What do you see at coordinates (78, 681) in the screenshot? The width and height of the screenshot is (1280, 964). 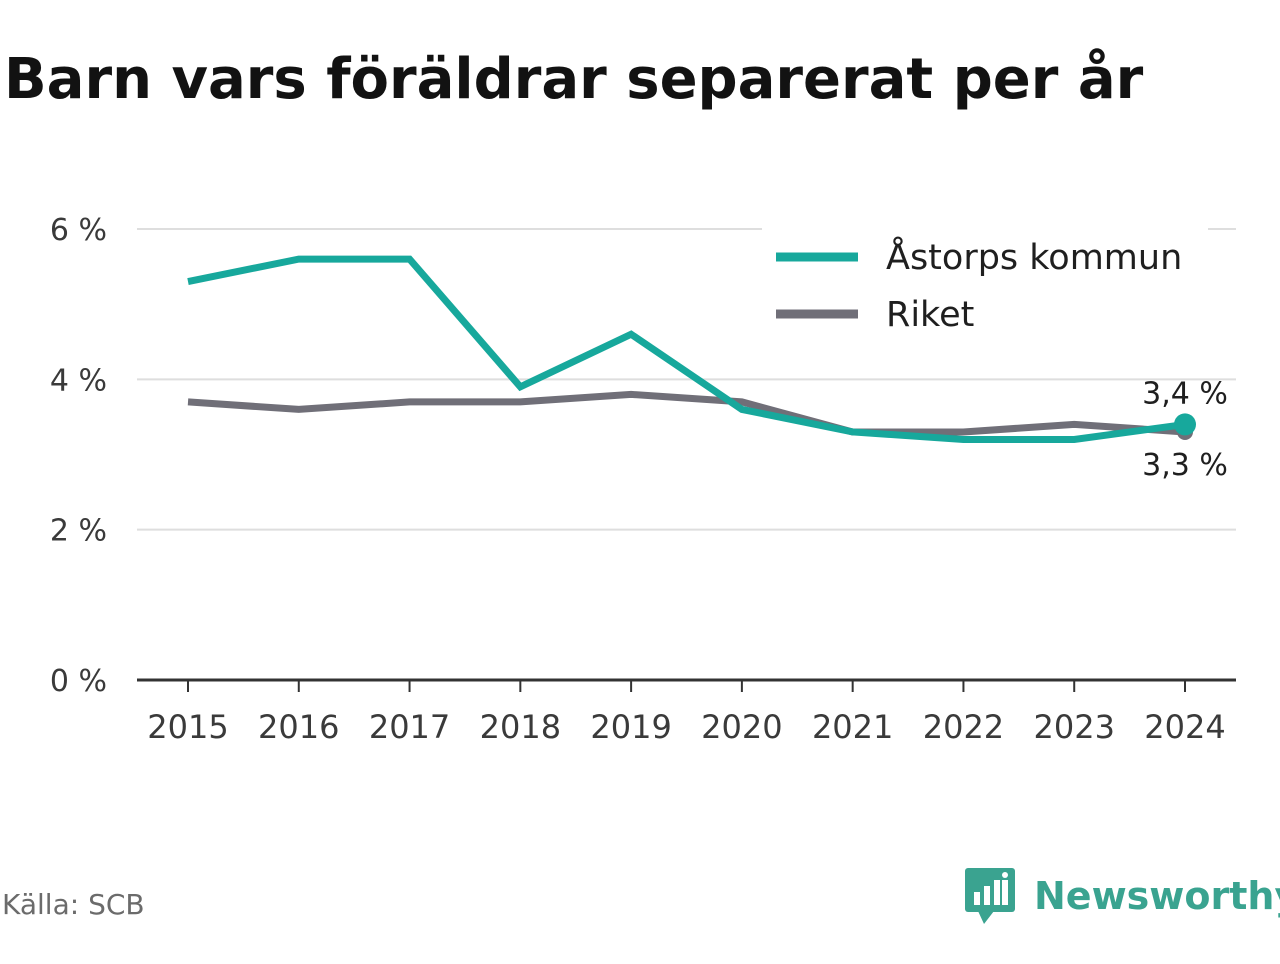 I see `y-tick-label: 0 %` at bounding box center [78, 681].